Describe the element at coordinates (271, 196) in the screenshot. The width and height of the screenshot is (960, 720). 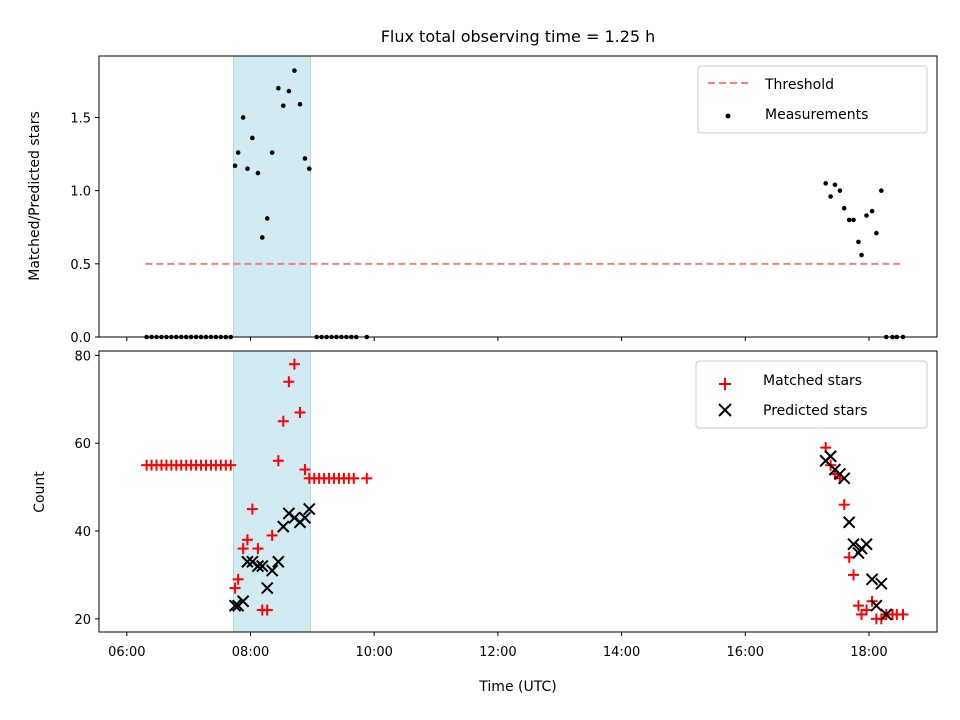
I see `top-highlight-span` at that location.